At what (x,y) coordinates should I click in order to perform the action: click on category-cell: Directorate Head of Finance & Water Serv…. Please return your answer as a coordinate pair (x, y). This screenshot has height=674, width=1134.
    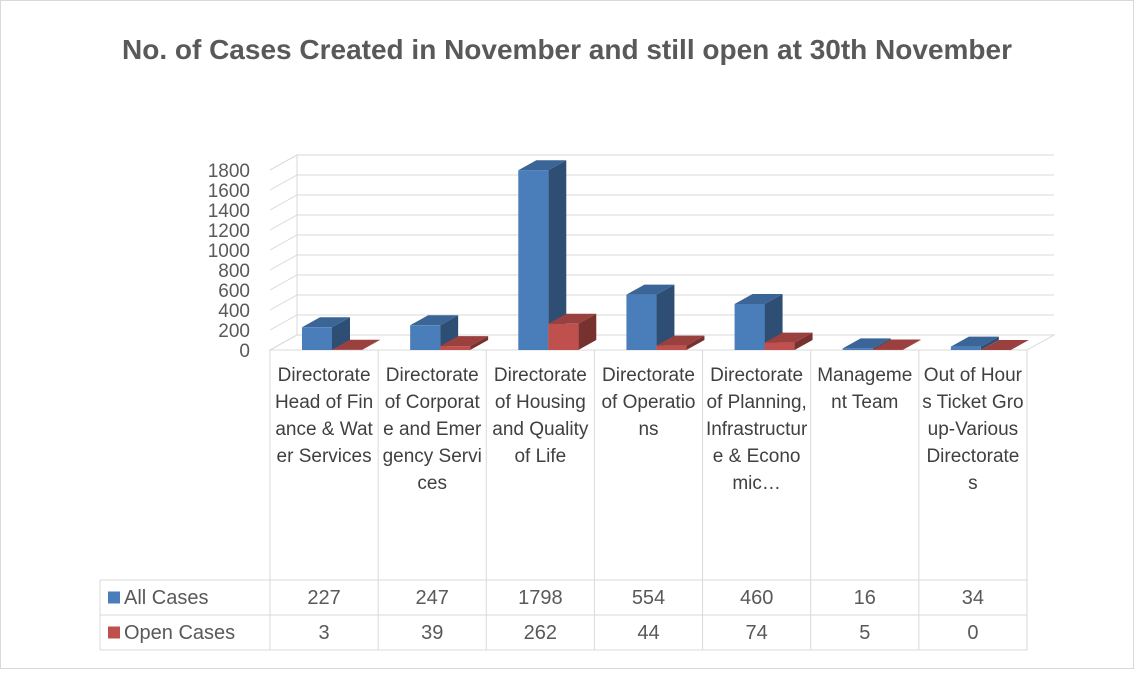
    Looking at the image, I should click on (324, 474).